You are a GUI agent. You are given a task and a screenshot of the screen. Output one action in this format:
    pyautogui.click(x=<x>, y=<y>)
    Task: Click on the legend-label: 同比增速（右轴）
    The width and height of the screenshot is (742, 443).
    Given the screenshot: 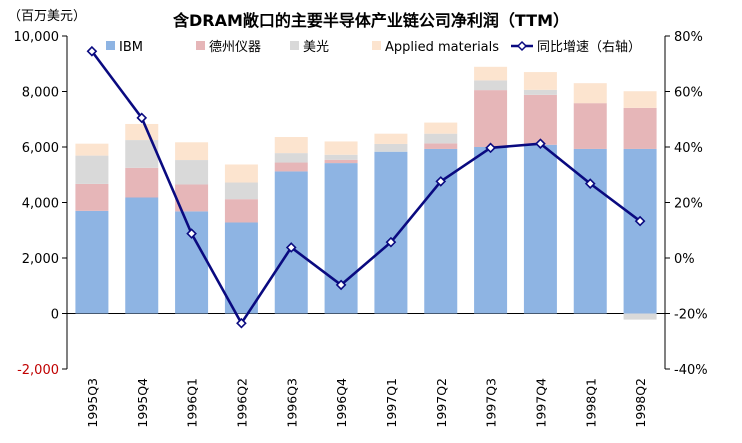 What is the action you would take?
    pyautogui.click(x=589, y=47)
    